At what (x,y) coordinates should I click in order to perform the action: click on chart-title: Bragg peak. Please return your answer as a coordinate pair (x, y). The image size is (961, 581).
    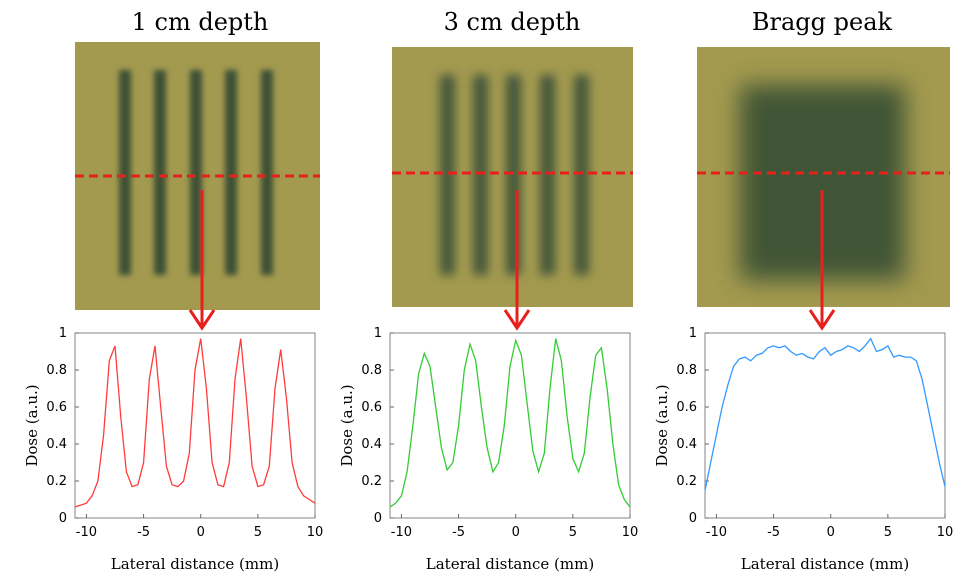
    Looking at the image, I should click on (822, 22).